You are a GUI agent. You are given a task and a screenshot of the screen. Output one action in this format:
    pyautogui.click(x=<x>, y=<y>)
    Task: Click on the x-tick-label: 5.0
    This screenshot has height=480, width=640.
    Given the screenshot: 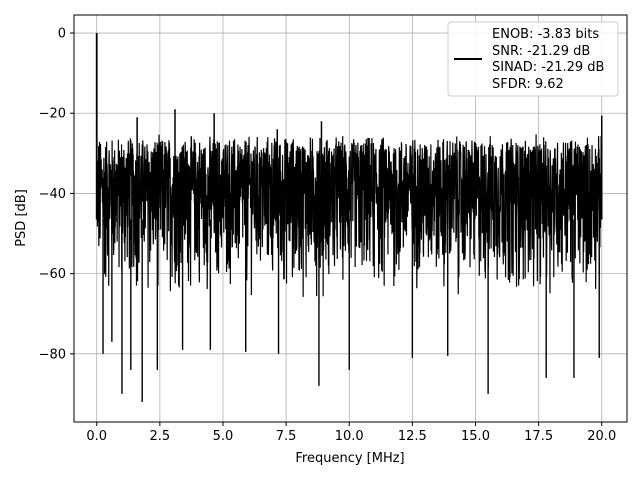 What is the action you would take?
    pyautogui.click(x=223, y=436)
    